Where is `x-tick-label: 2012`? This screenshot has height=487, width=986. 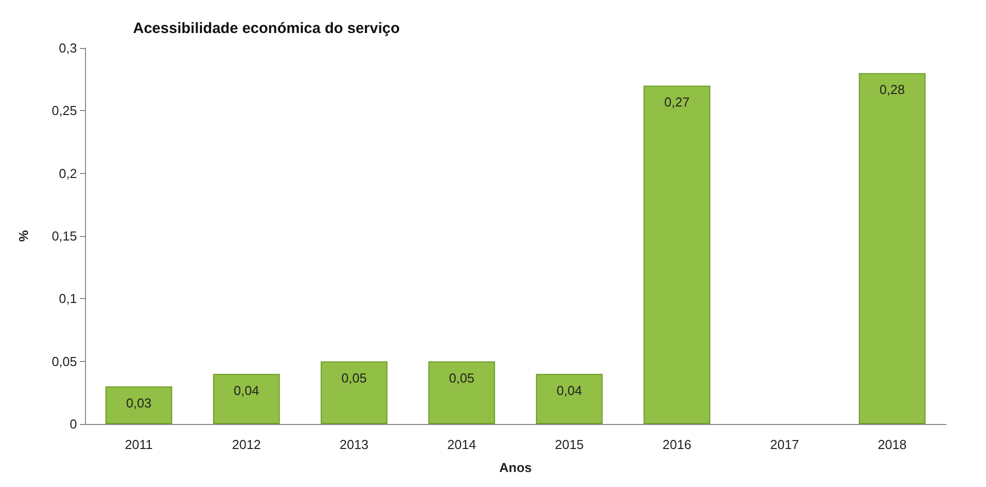 x-tick-label: 2012 is located at coordinates (246, 444).